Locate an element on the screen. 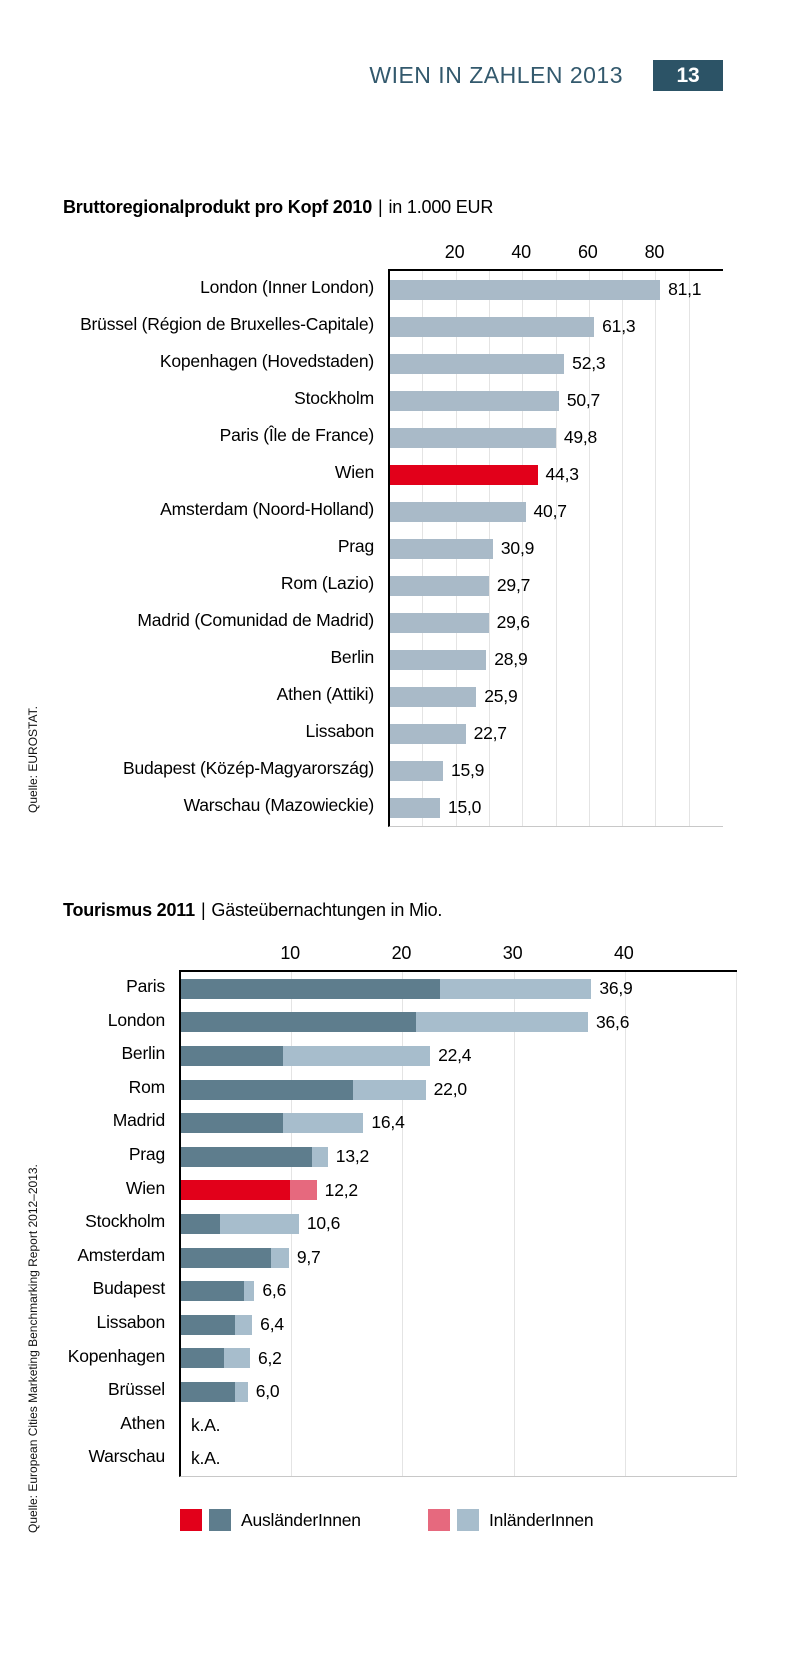 This screenshot has height=1654, width=787. category-label: Brüssel (Région de Bruxelles-Capitale) is located at coordinates (227, 324).